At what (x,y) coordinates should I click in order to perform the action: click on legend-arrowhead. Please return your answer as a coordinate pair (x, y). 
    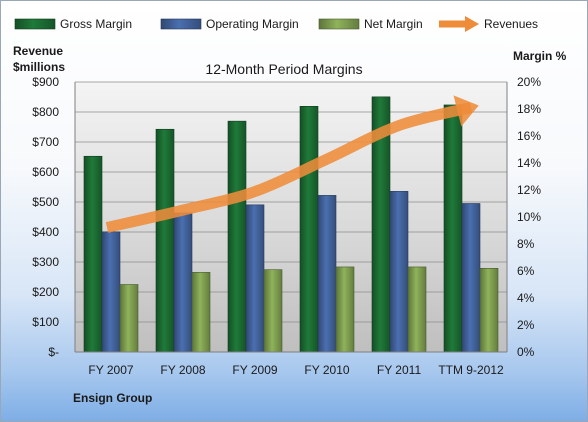
    Looking at the image, I should click on (472, 24).